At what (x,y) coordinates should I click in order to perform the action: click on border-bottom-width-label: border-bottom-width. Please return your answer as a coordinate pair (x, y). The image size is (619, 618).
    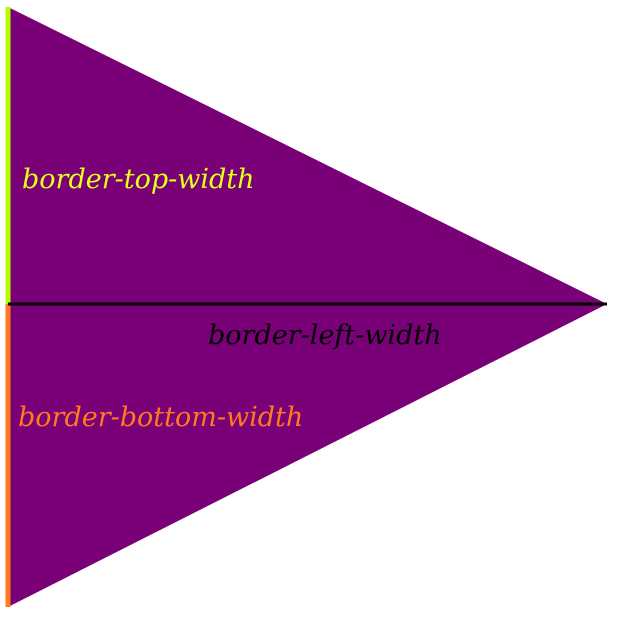
    Looking at the image, I should click on (161, 417).